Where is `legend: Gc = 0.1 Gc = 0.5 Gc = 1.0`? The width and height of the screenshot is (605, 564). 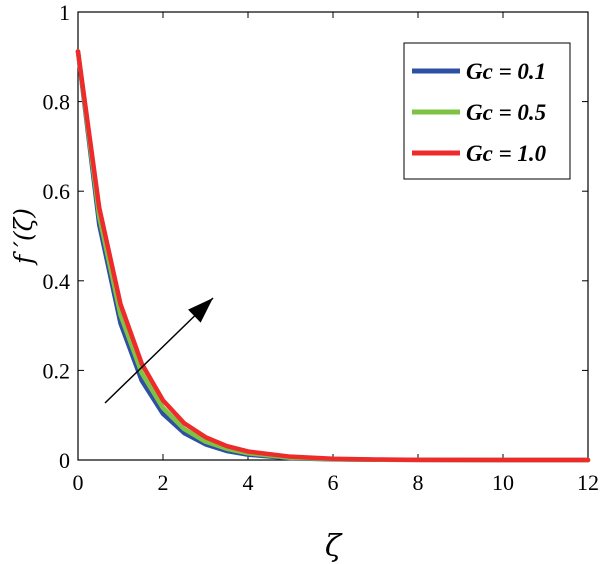 legend: Gc = 0.1 Gc = 0.5 Gc = 1.0 is located at coordinates (487, 111).